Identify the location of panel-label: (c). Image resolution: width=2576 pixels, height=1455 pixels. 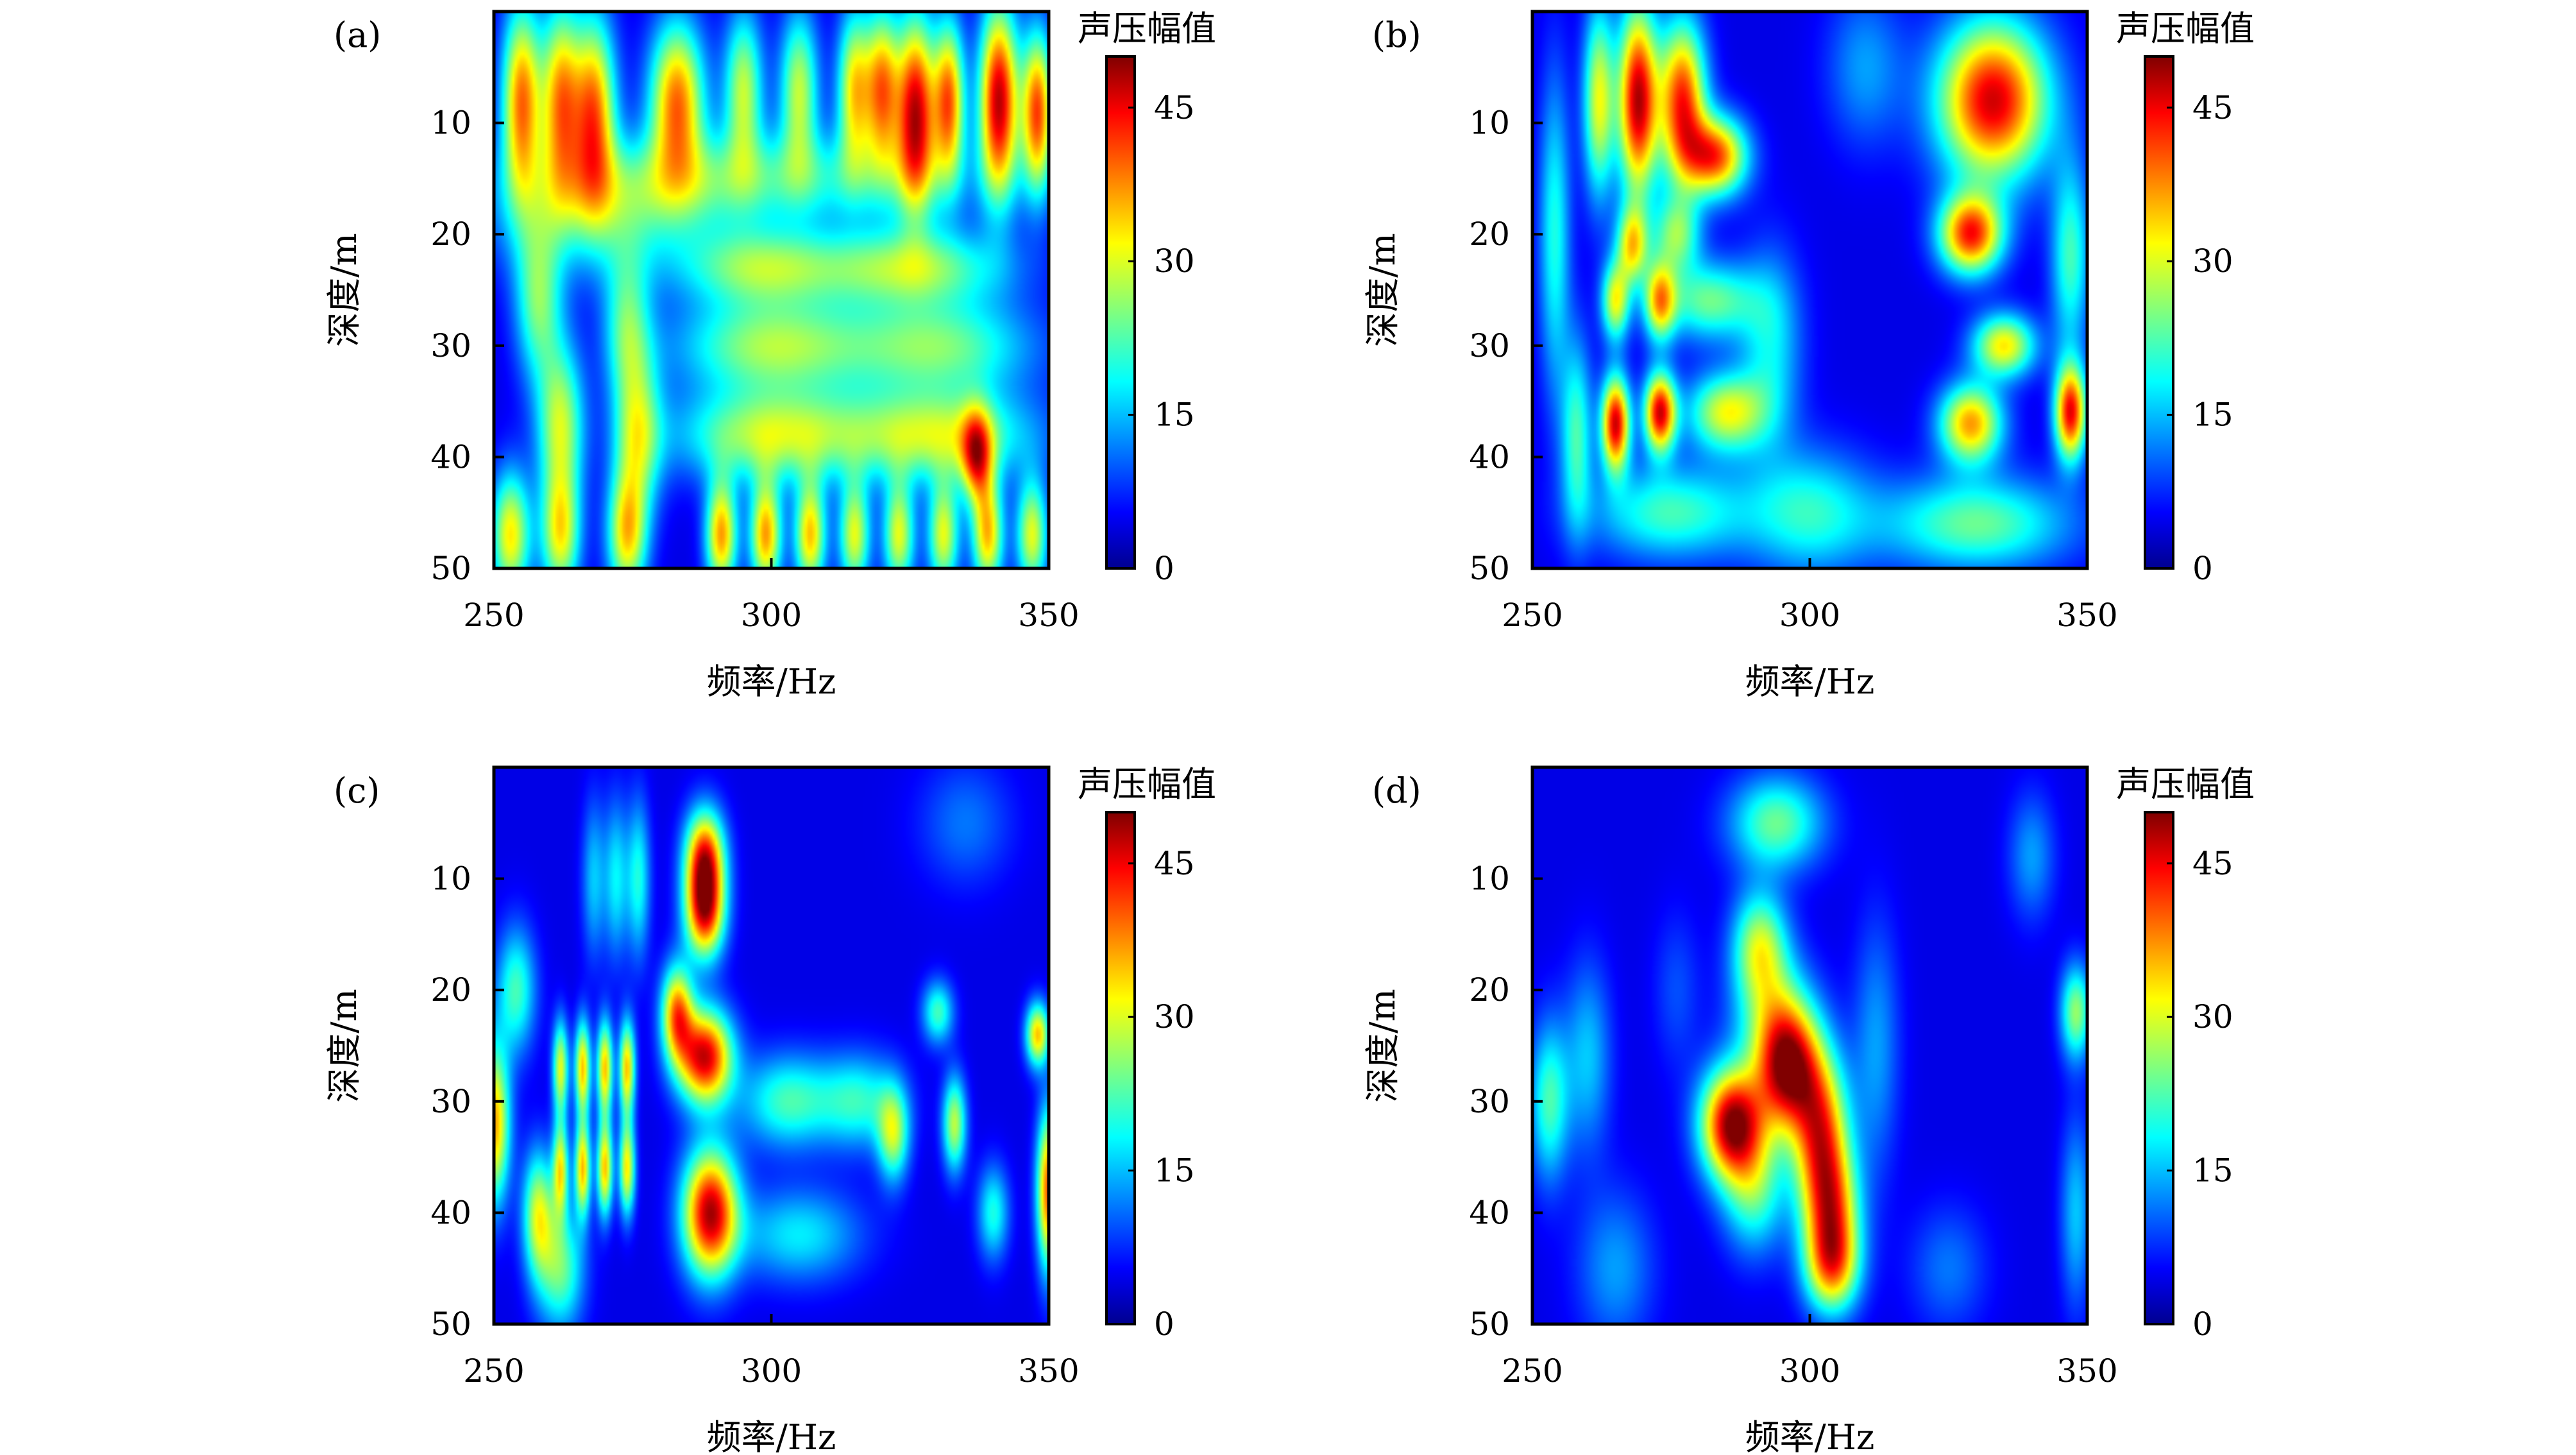
(357, 790).